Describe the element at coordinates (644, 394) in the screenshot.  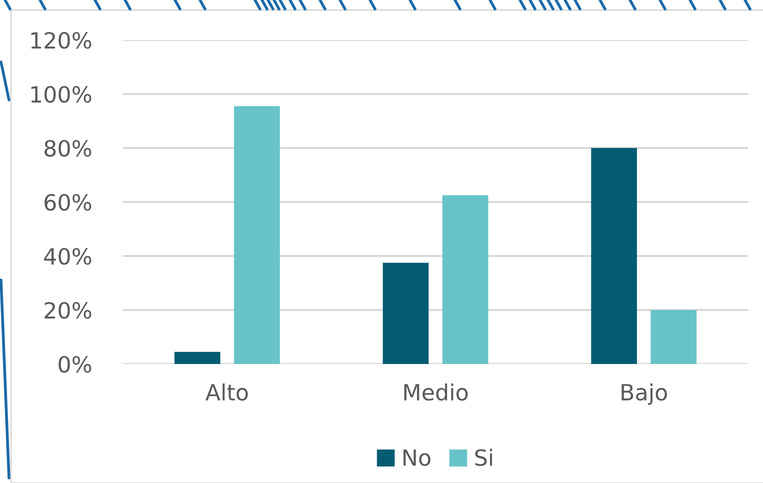
I see `x-tick-label: Bajo` at that location.